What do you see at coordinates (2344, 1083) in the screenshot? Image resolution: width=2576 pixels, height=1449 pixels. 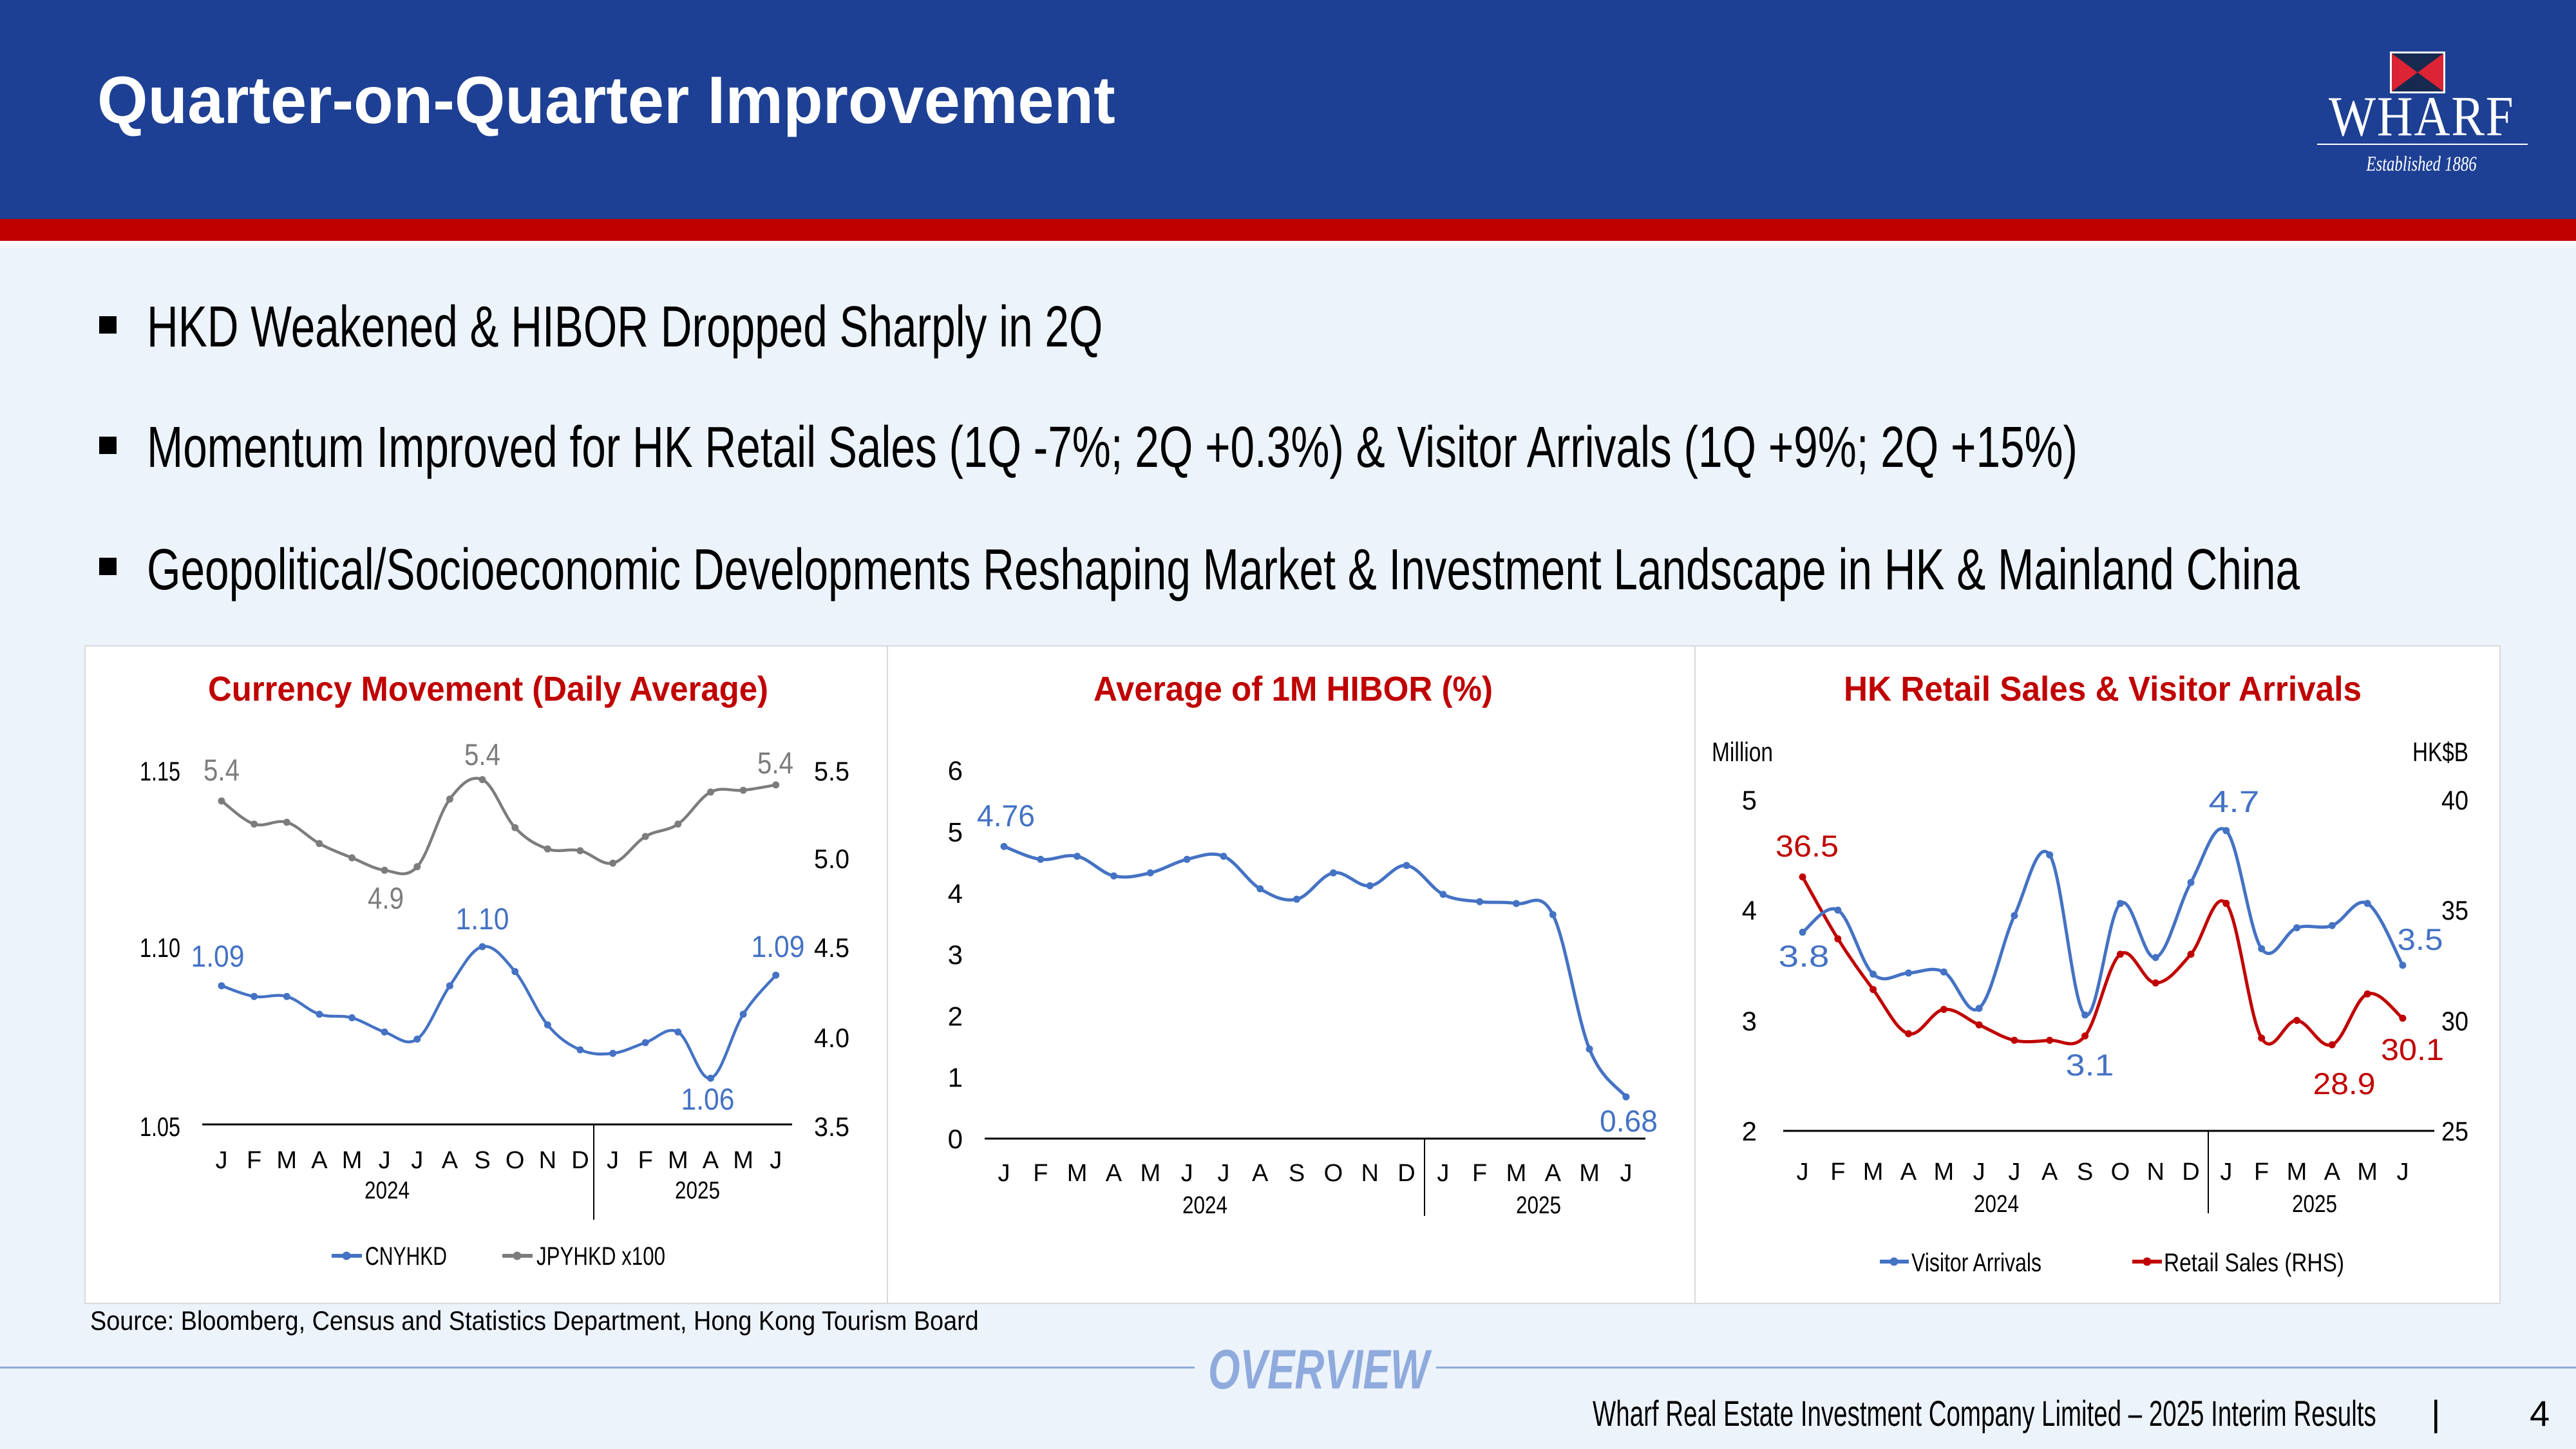 I see `svg-text: 28.9` at bounding box center [2344, 1083].